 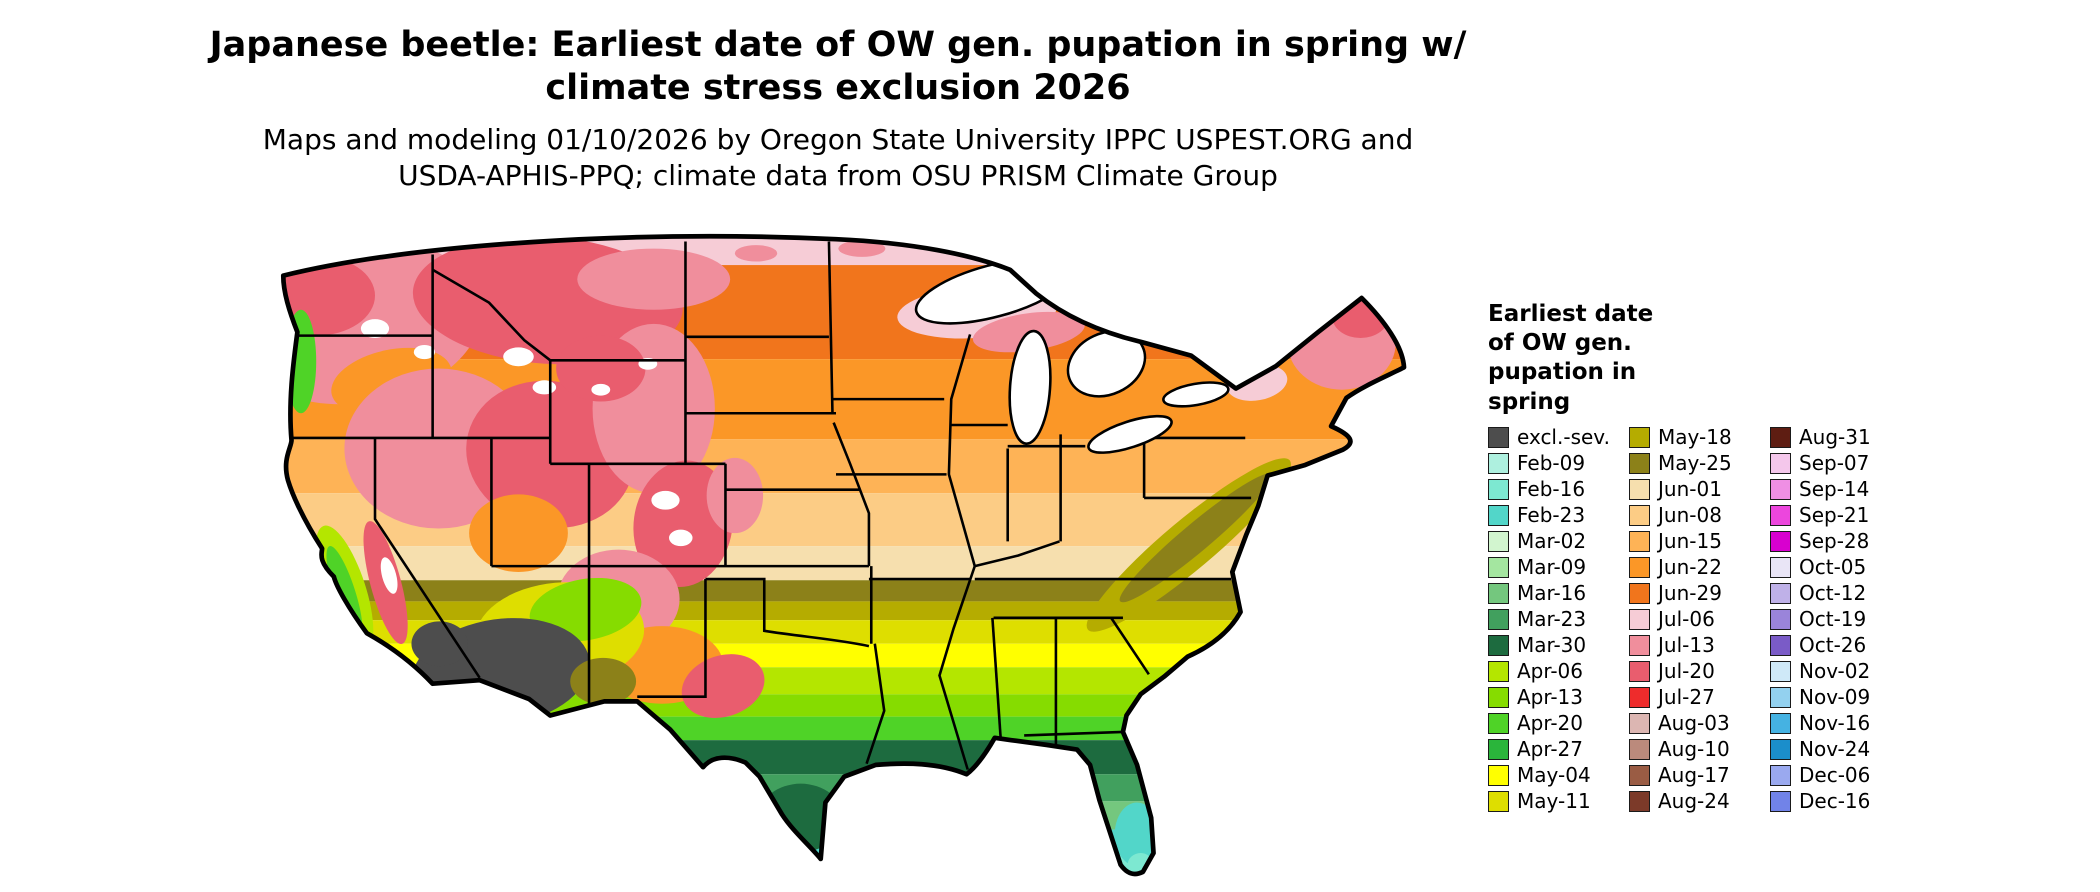 What do you see at coordinates (1571, 314) in the screenshot?
I see `legend-title-line1: Earliest date` at bounding box center [1571, 314].